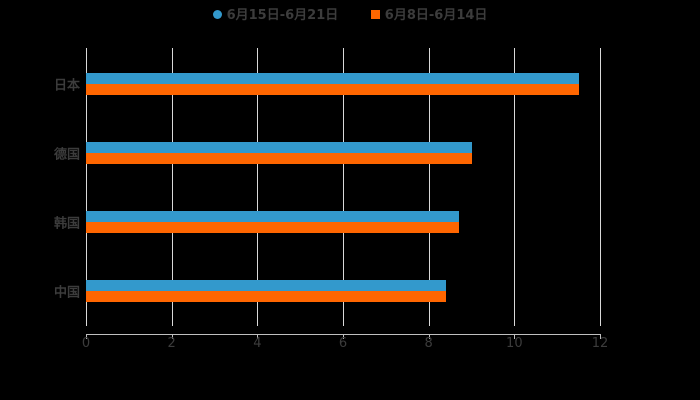 The height and width of the screenshot is (400, 700). I want to click on x-tick-label: 8, so click(428, 343).